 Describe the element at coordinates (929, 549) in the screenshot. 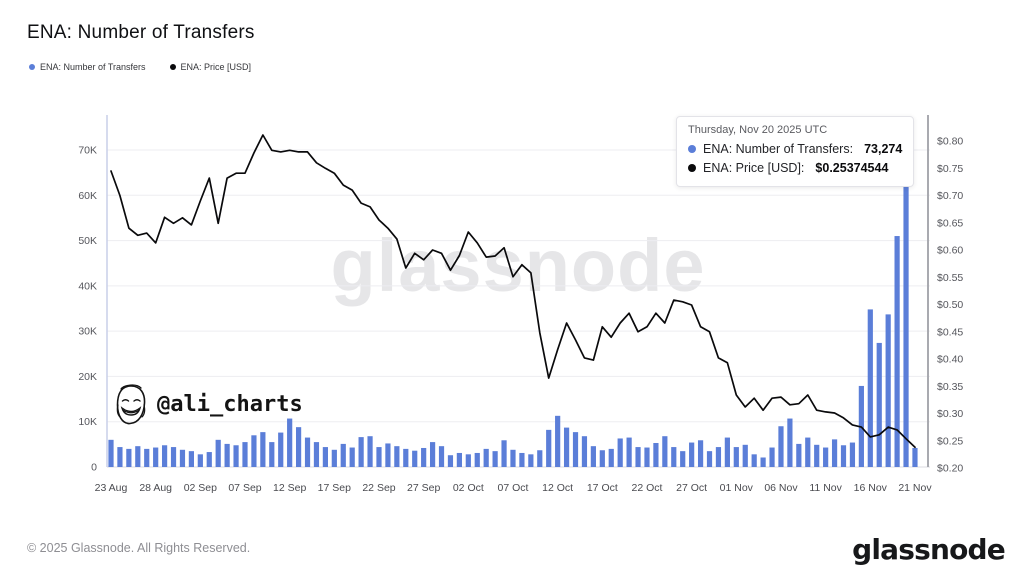

I see `glassnode-logo: glassnode` at that location.